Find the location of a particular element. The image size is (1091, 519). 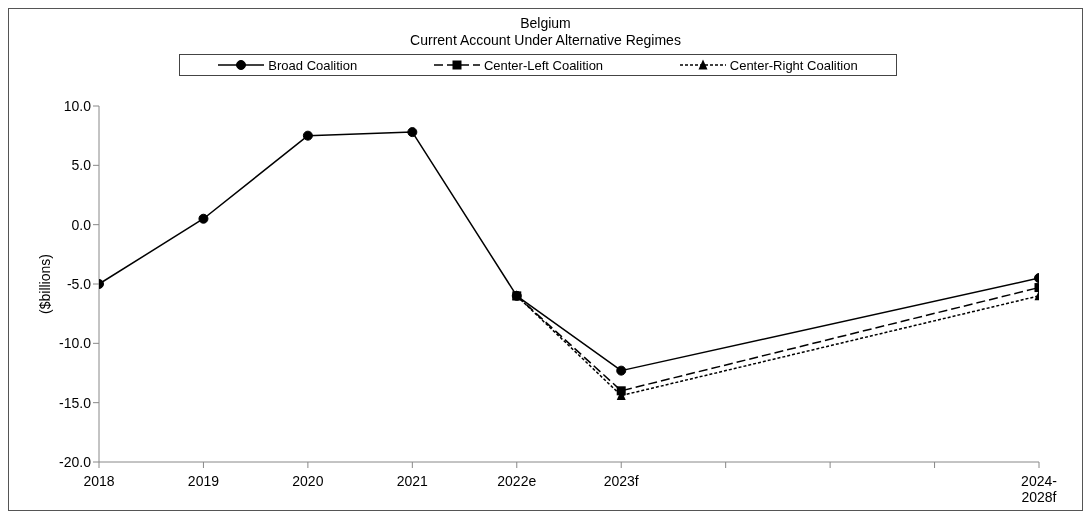

x-tick-label: 2022e is located at coordinates (517, 481).